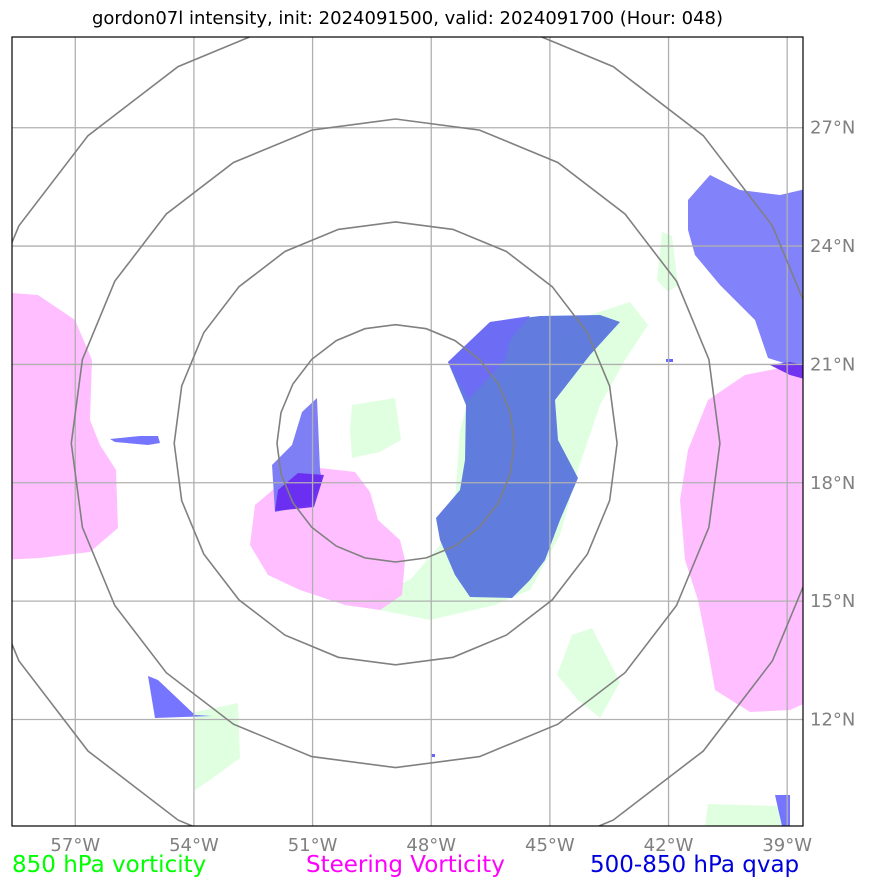  I want to click on lon-tick-label: 57°W, so click(75, 845).